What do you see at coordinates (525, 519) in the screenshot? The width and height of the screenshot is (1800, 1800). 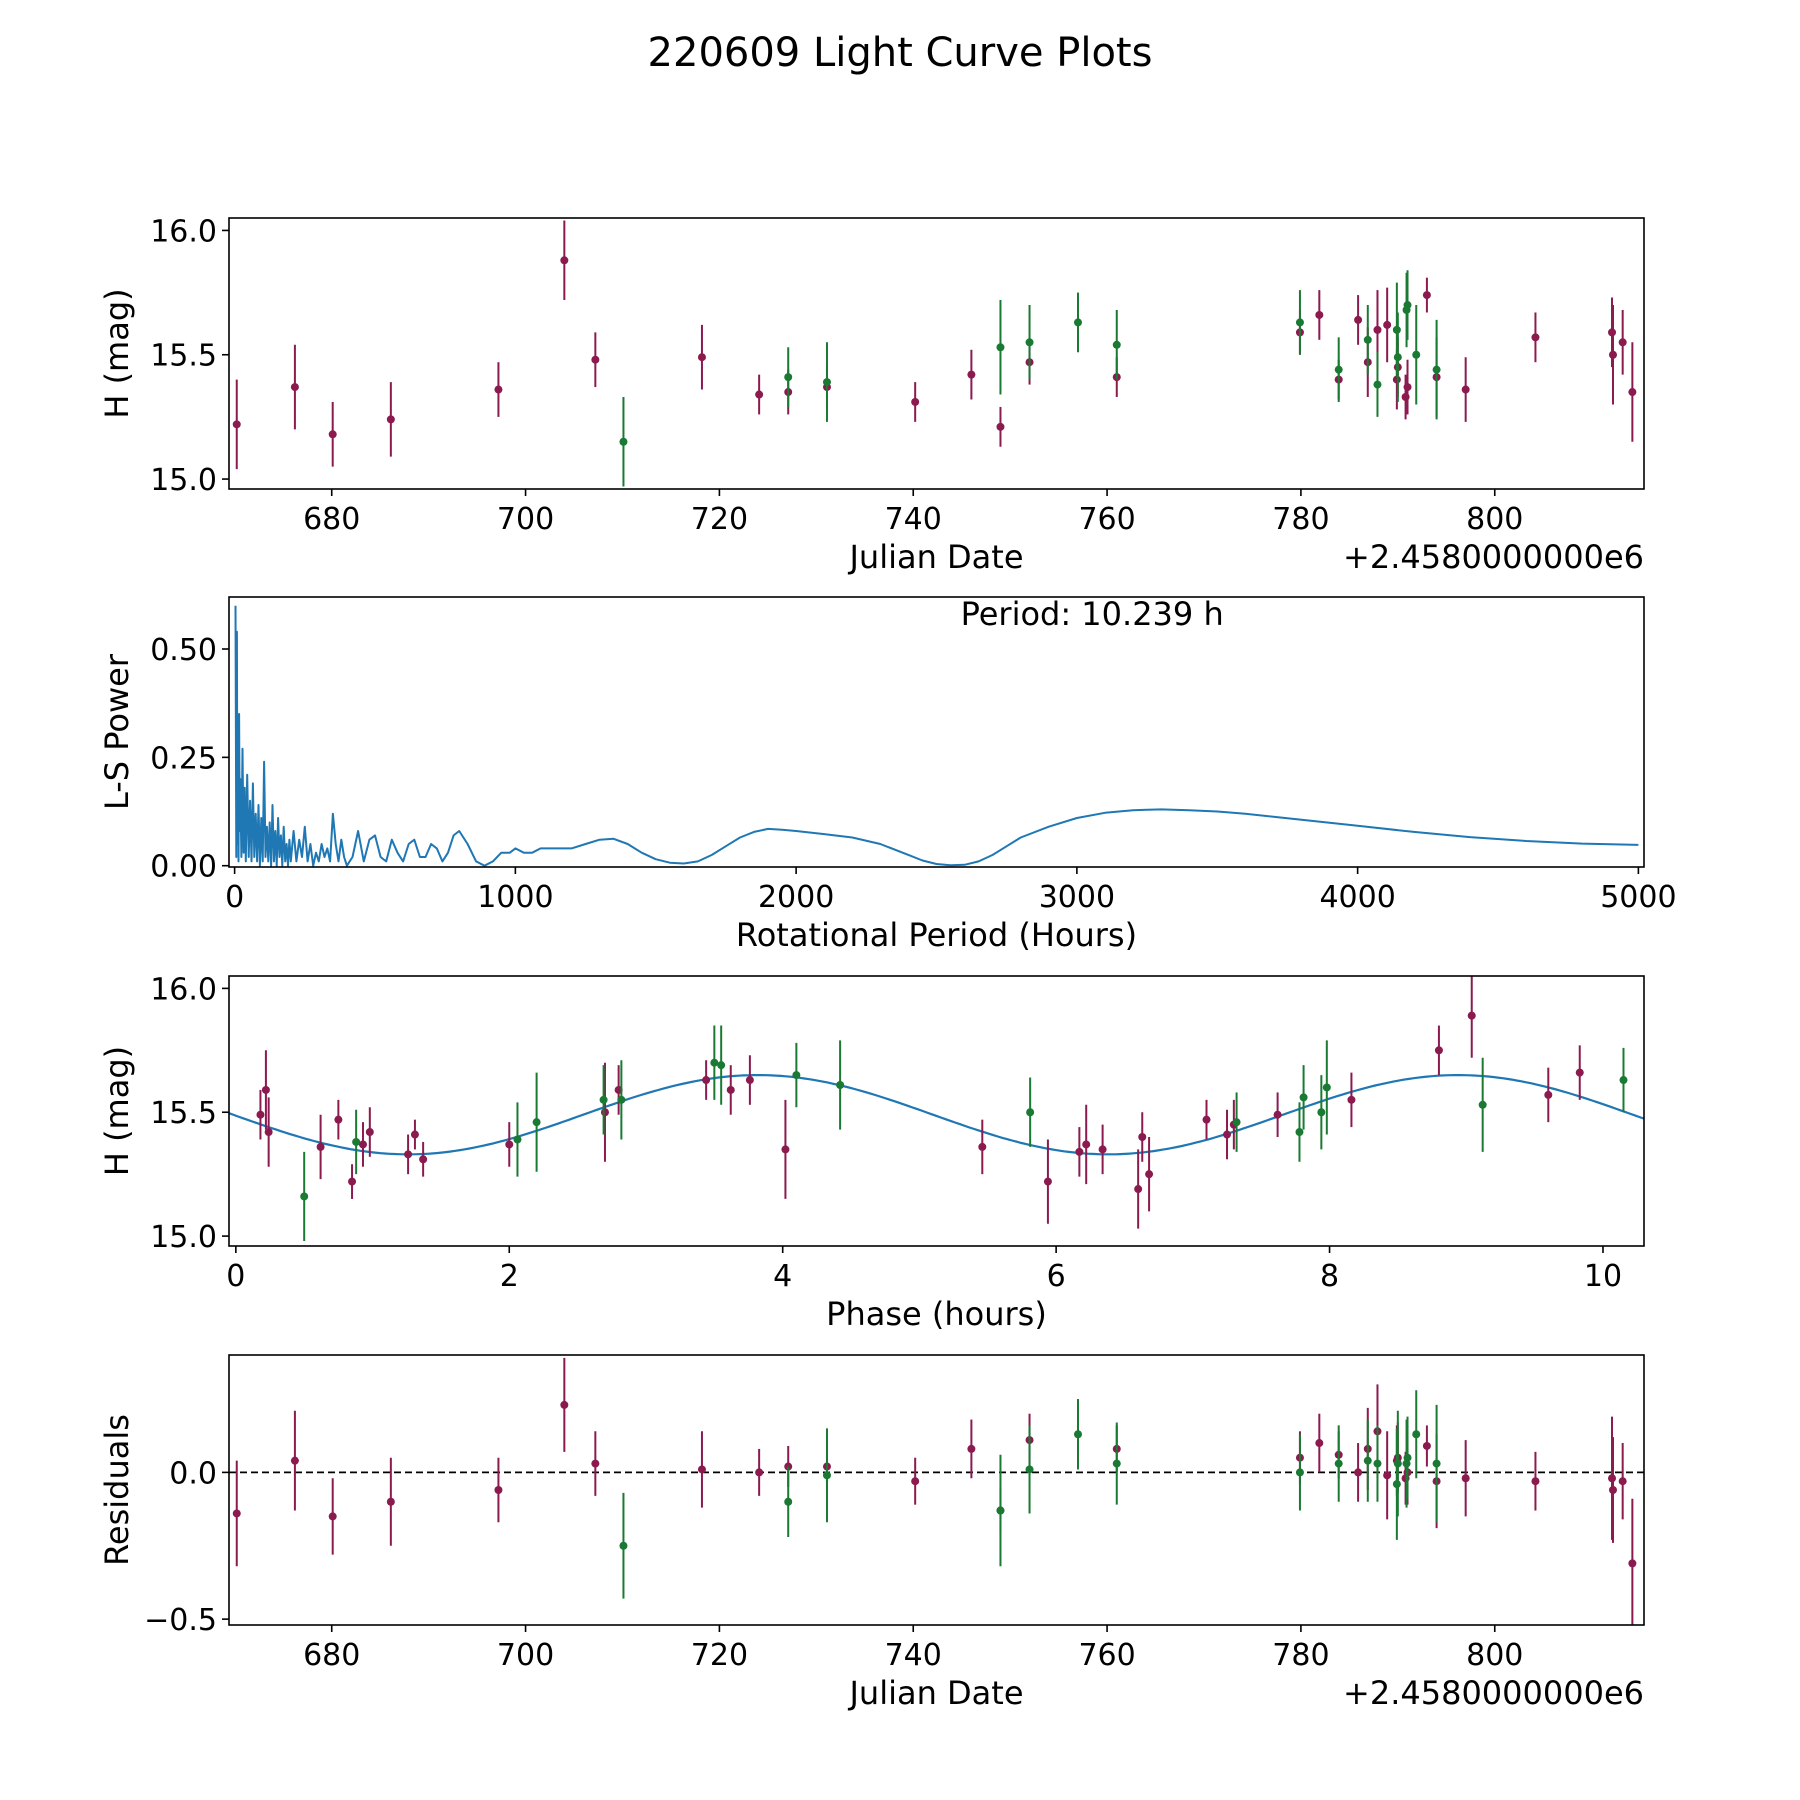 I see `x-tick-label: 700` at bounding box center [525, 519].